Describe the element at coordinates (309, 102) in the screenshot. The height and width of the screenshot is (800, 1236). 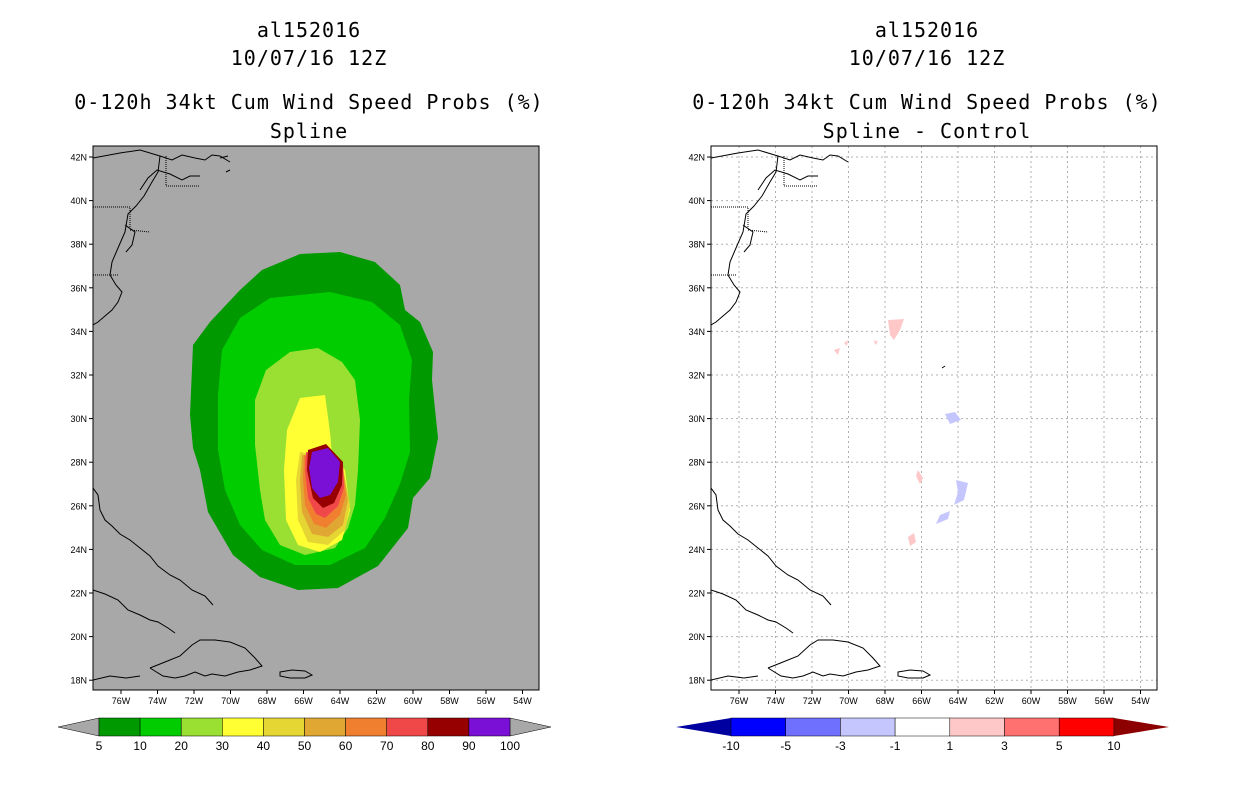
I see `product-title: 0-120h 34kt Cum Wind Speed Probs (%)` at that location.